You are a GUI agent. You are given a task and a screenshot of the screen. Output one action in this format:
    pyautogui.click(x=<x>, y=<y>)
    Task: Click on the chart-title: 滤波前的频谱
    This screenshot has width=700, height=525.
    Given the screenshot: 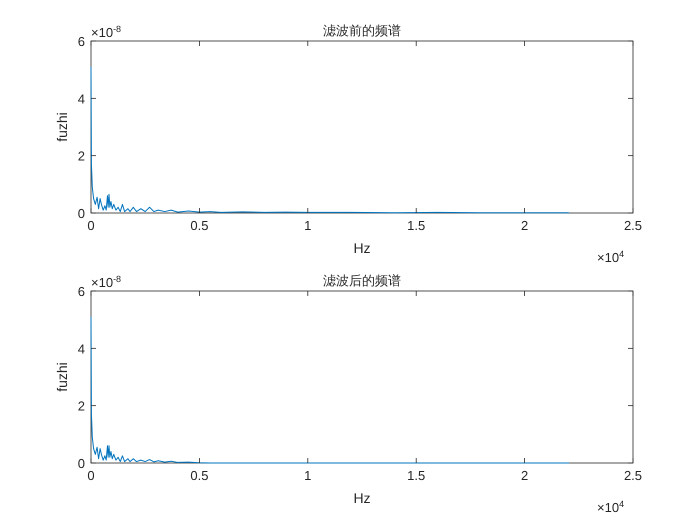 What is the action you would take?
    pyautogui.click(x=362, y=31)
    